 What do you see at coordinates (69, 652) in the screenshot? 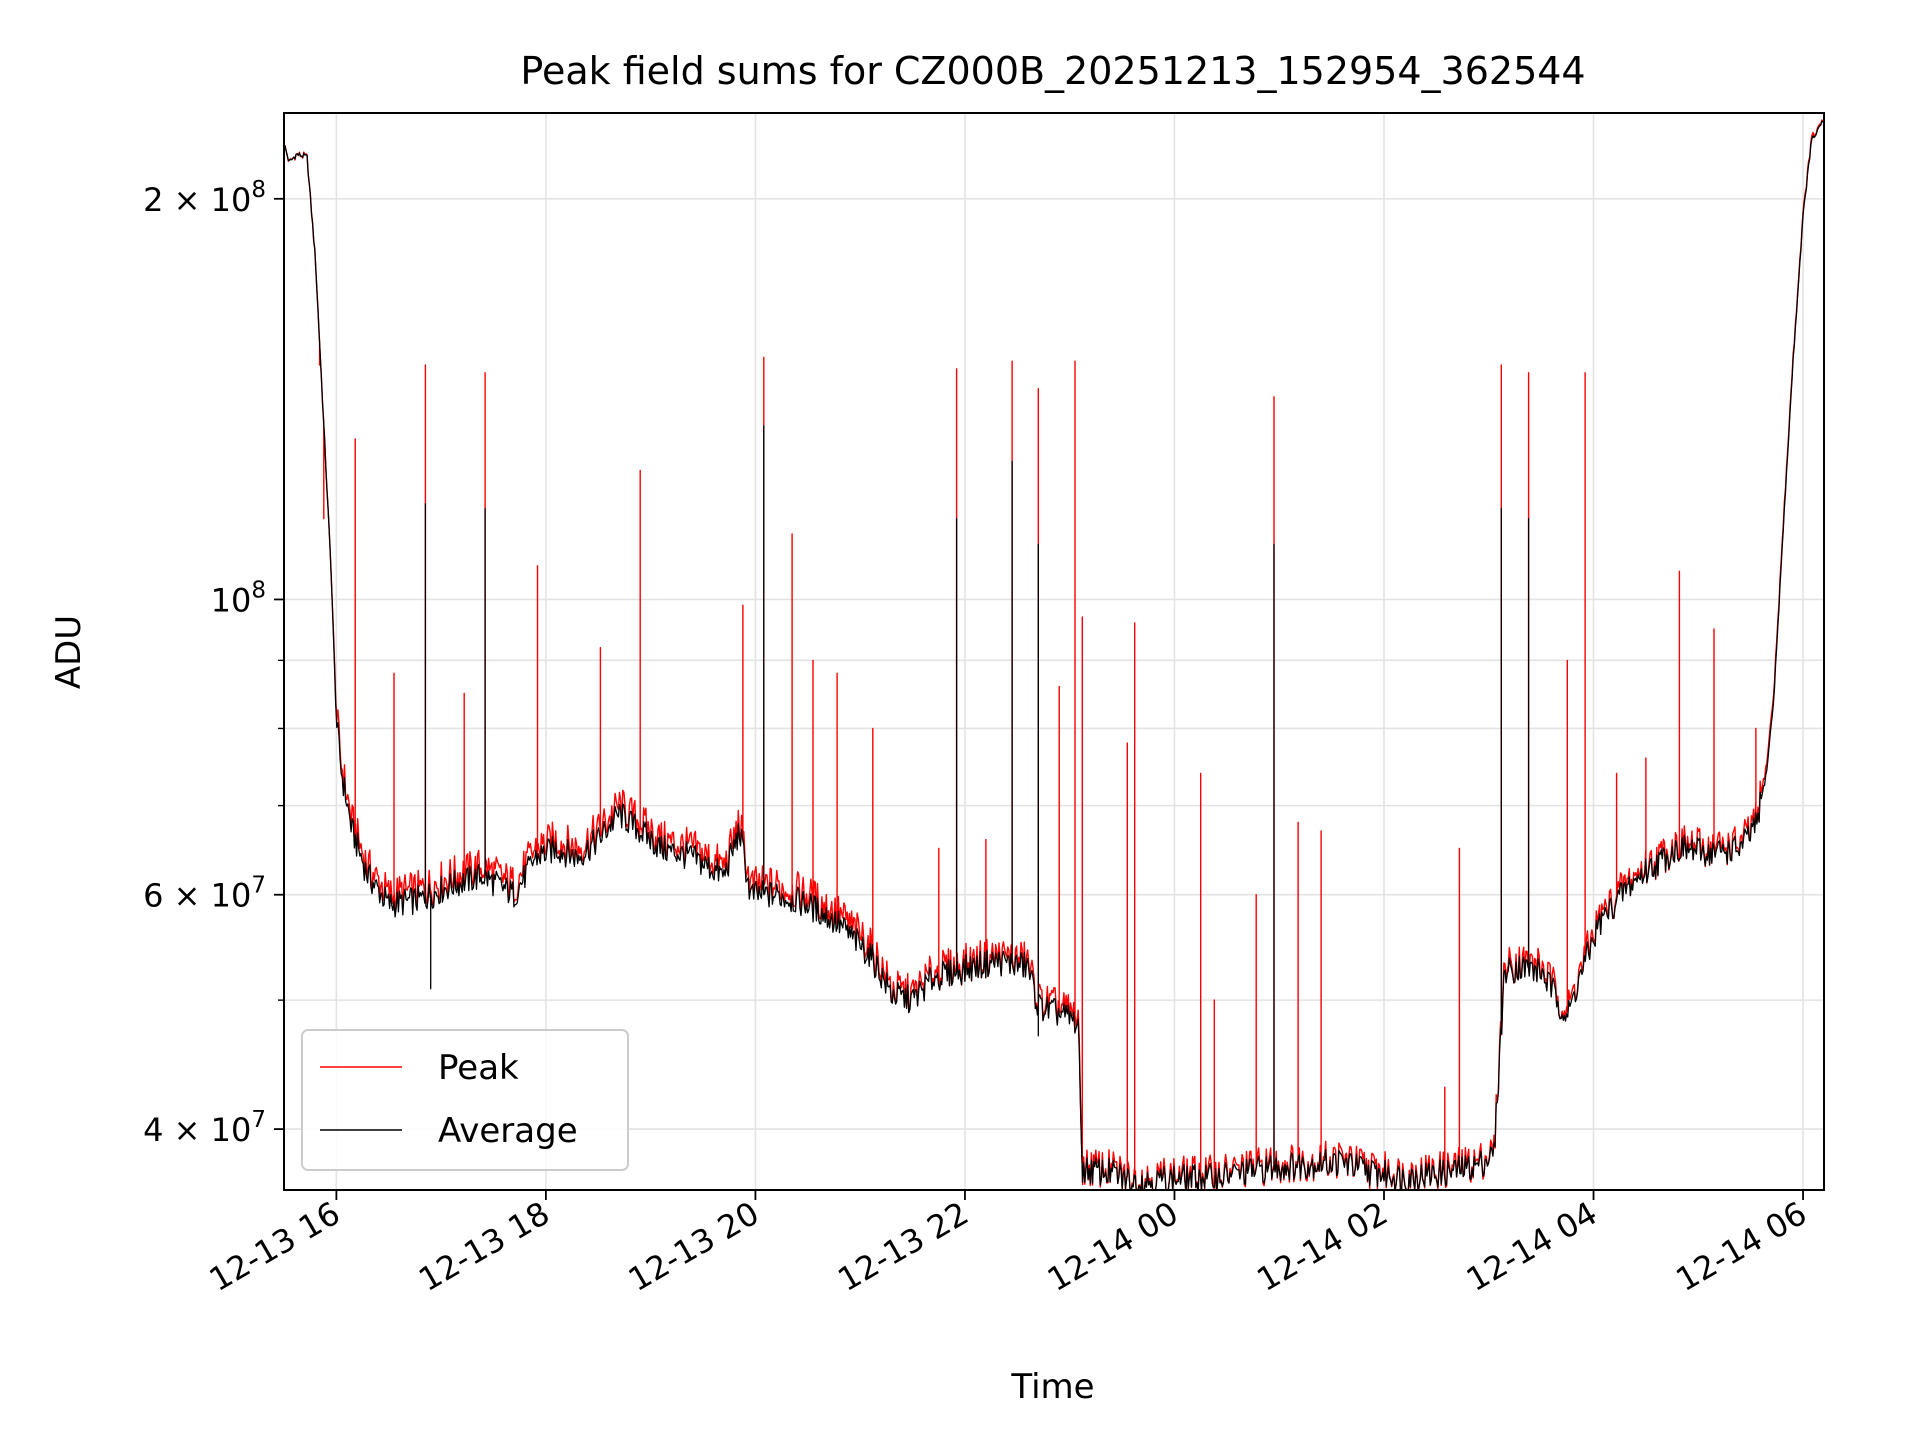
I see `y-axis-label: ADU` at bounding box center [69, 652].